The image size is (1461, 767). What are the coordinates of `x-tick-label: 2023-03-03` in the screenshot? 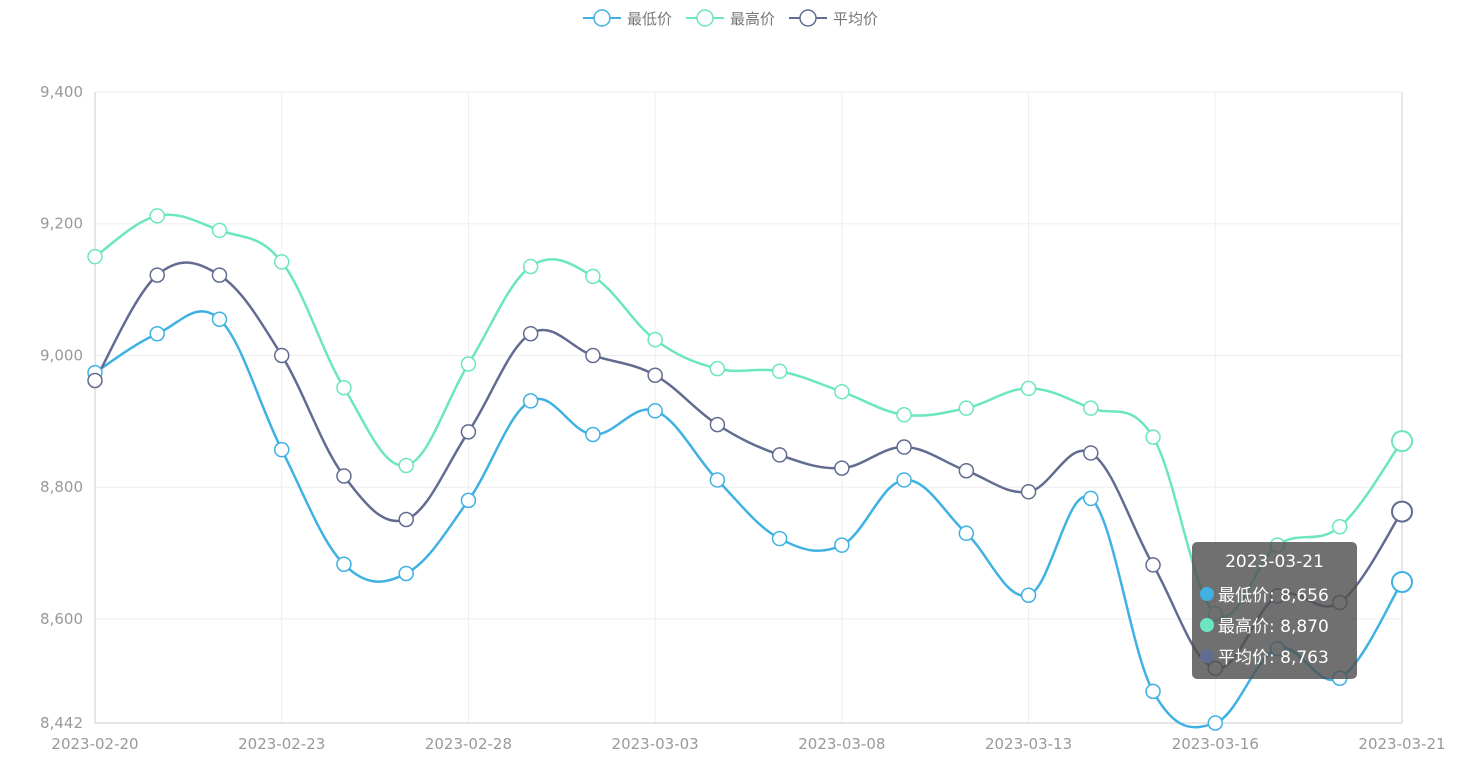 It's located at (655, 744).